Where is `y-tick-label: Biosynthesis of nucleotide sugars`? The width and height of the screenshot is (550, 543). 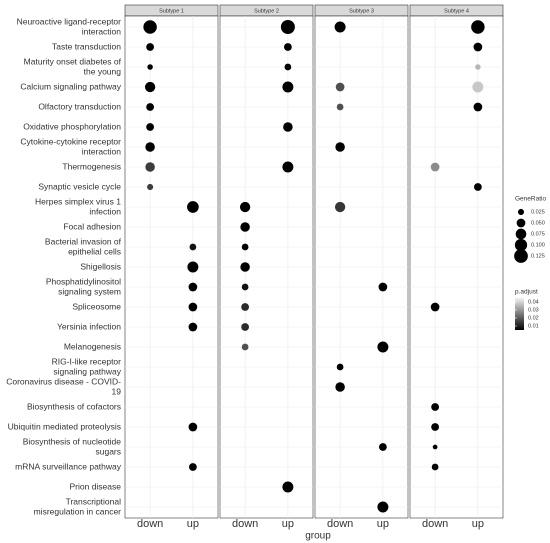
y-tick-label: Biosynthesis of nucleotide sugars is located at coordinates (71, 446).